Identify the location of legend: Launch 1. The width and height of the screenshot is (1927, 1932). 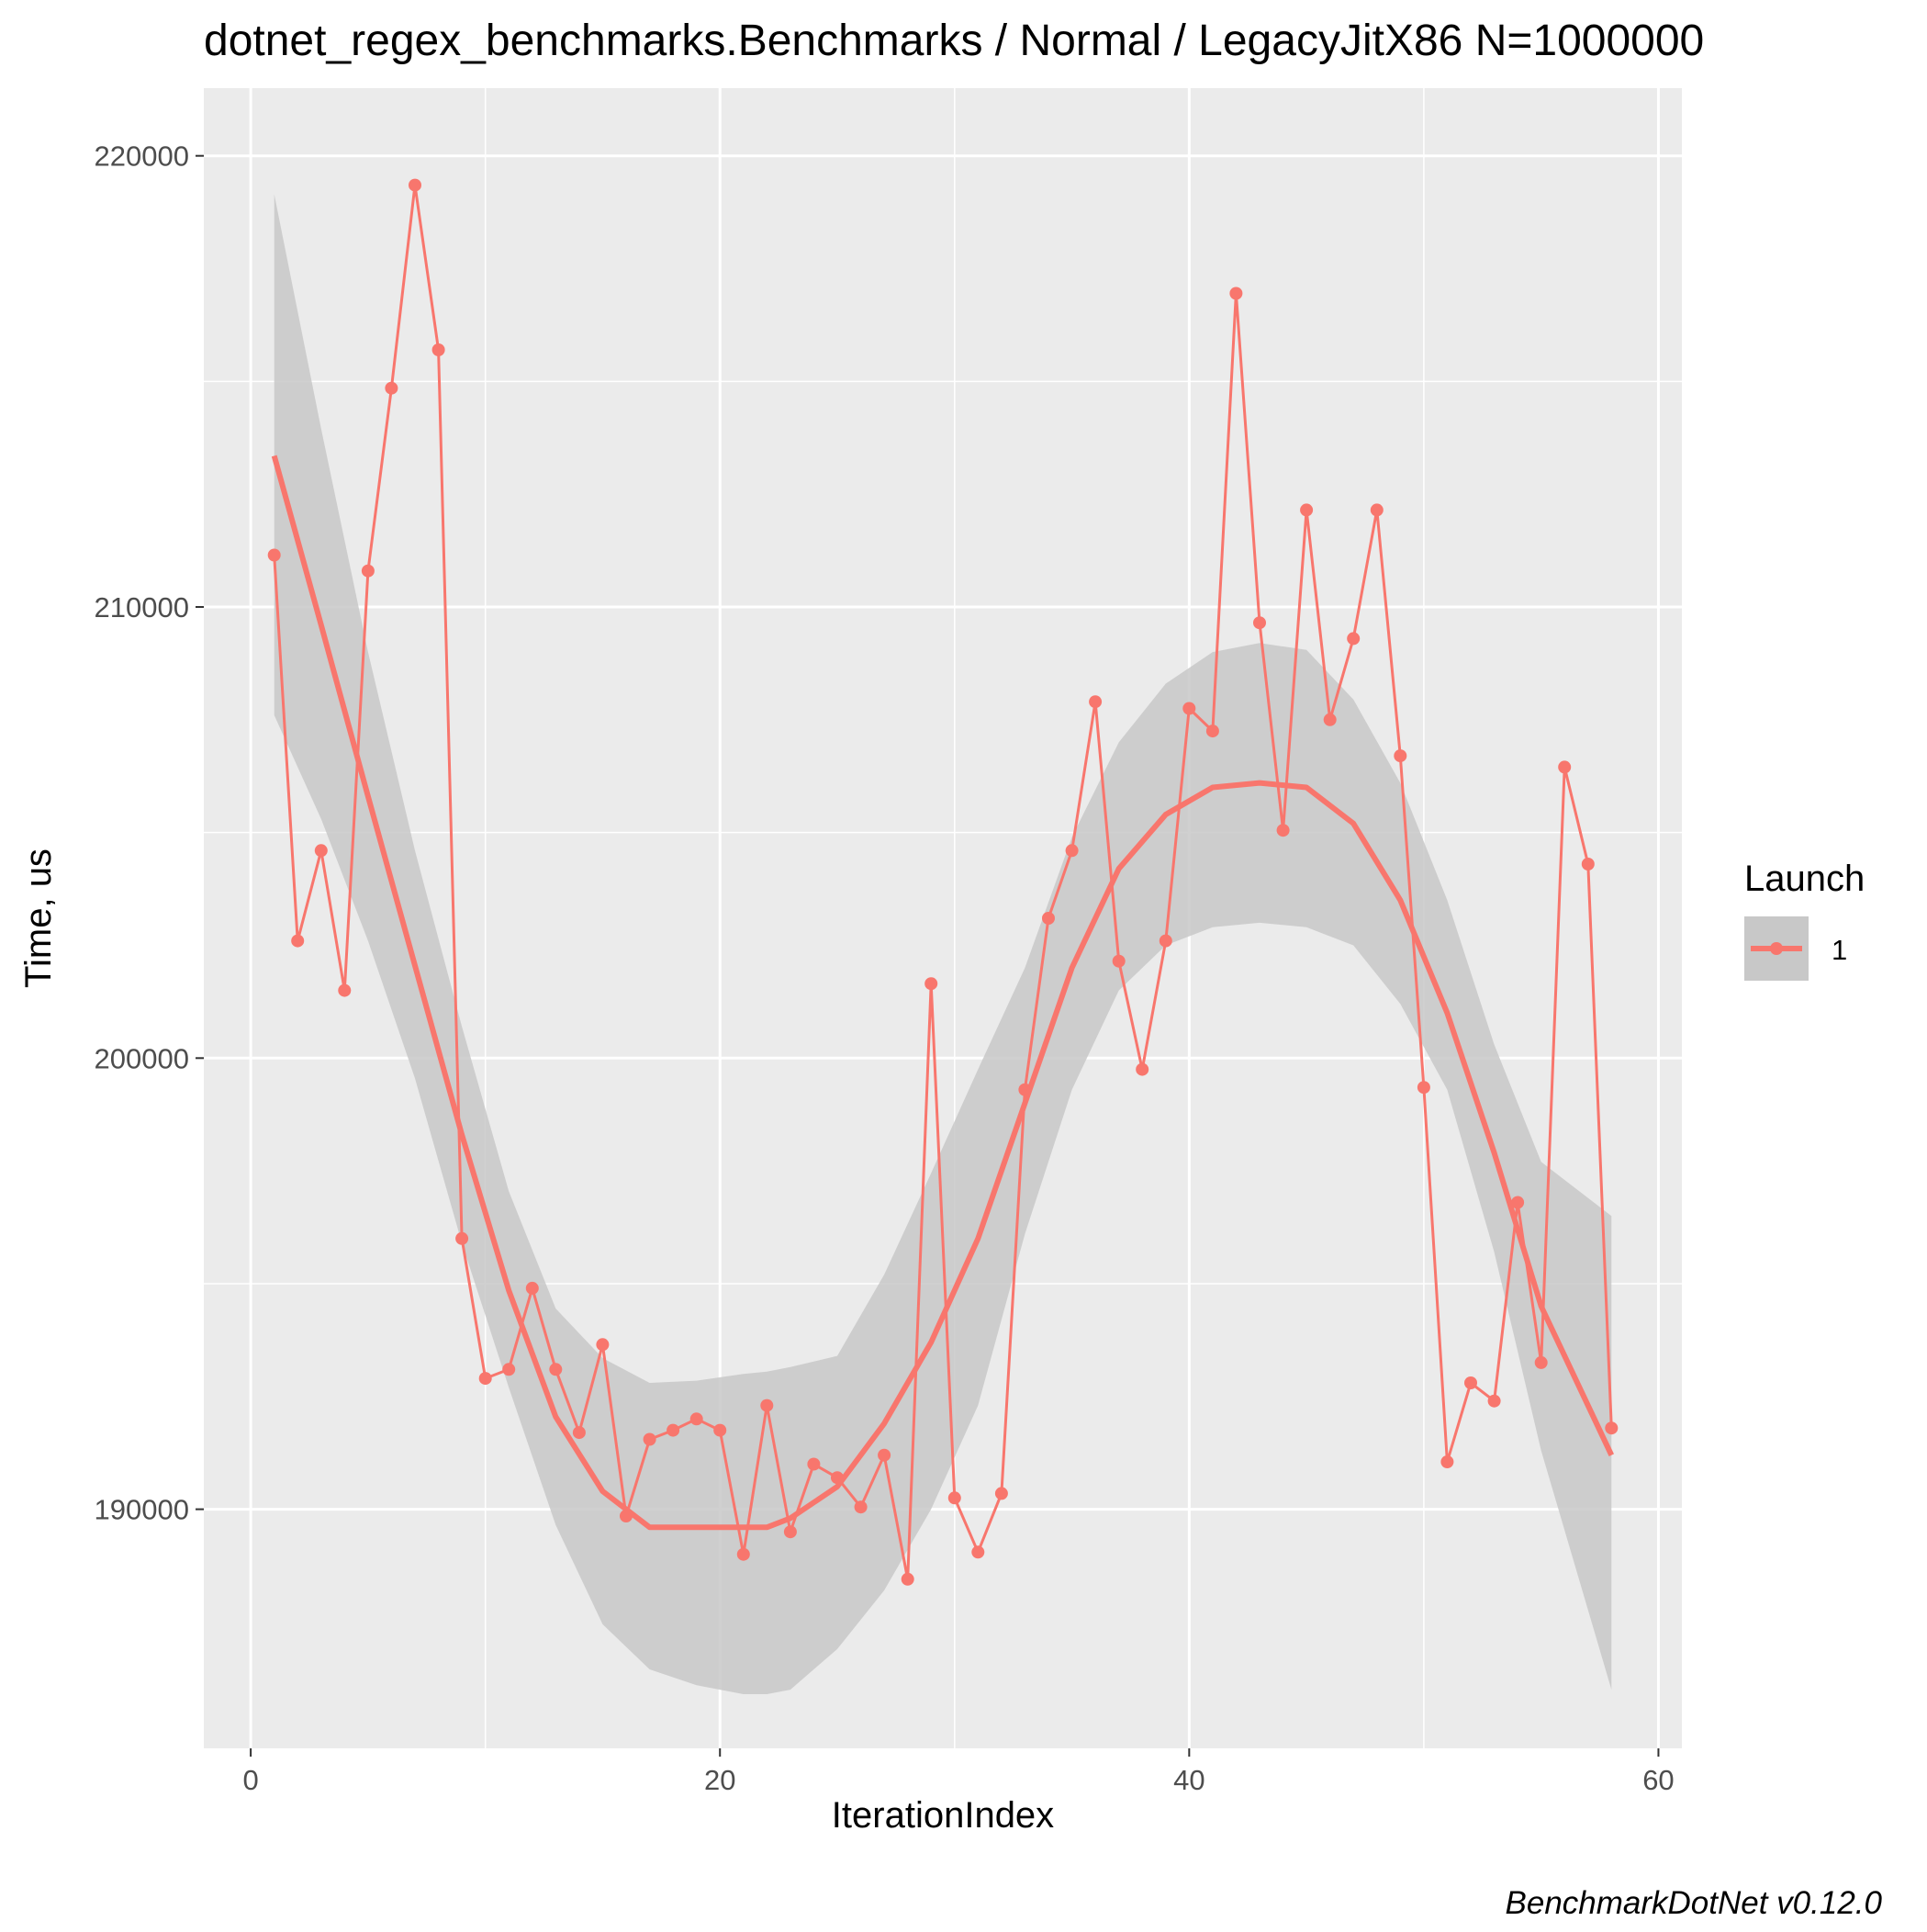
(1805, 920).